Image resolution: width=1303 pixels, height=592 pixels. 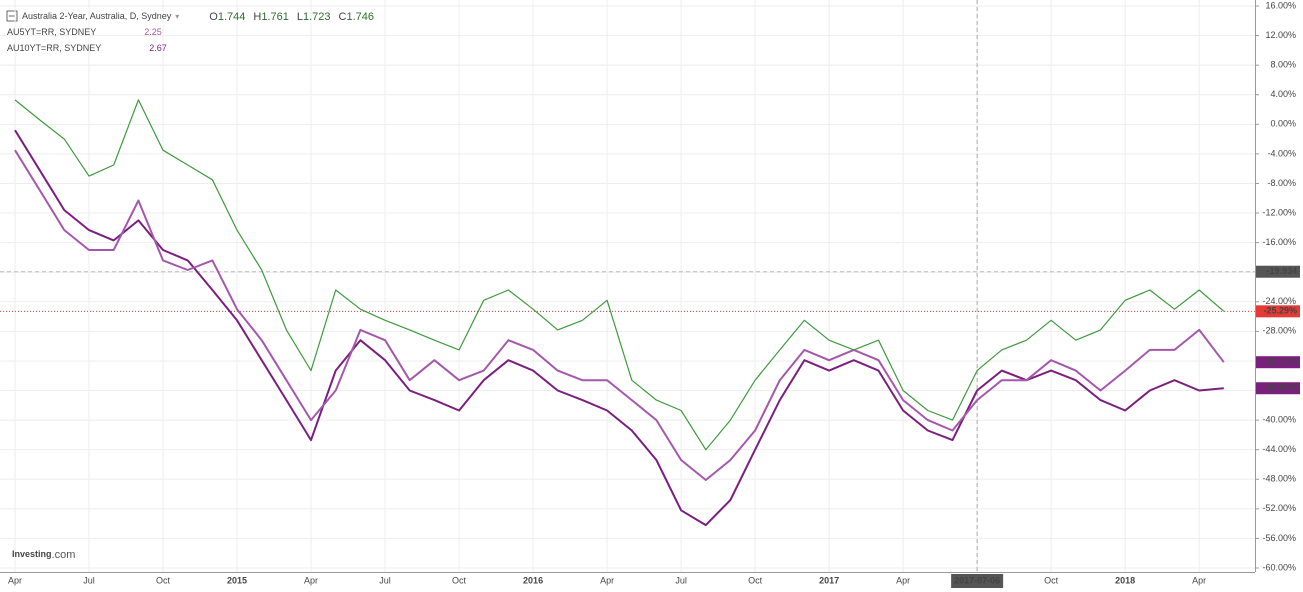 I want to click on logo: Investing.com, so click(x=43, y=555).